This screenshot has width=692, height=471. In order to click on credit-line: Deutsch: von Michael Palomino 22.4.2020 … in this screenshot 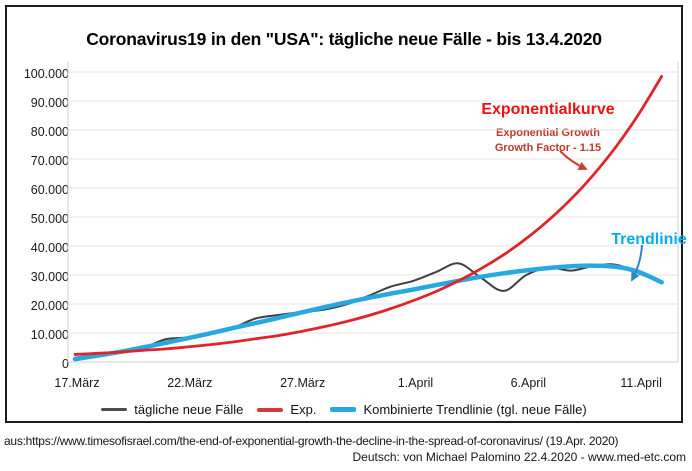, I will do `click(519, 457)`.